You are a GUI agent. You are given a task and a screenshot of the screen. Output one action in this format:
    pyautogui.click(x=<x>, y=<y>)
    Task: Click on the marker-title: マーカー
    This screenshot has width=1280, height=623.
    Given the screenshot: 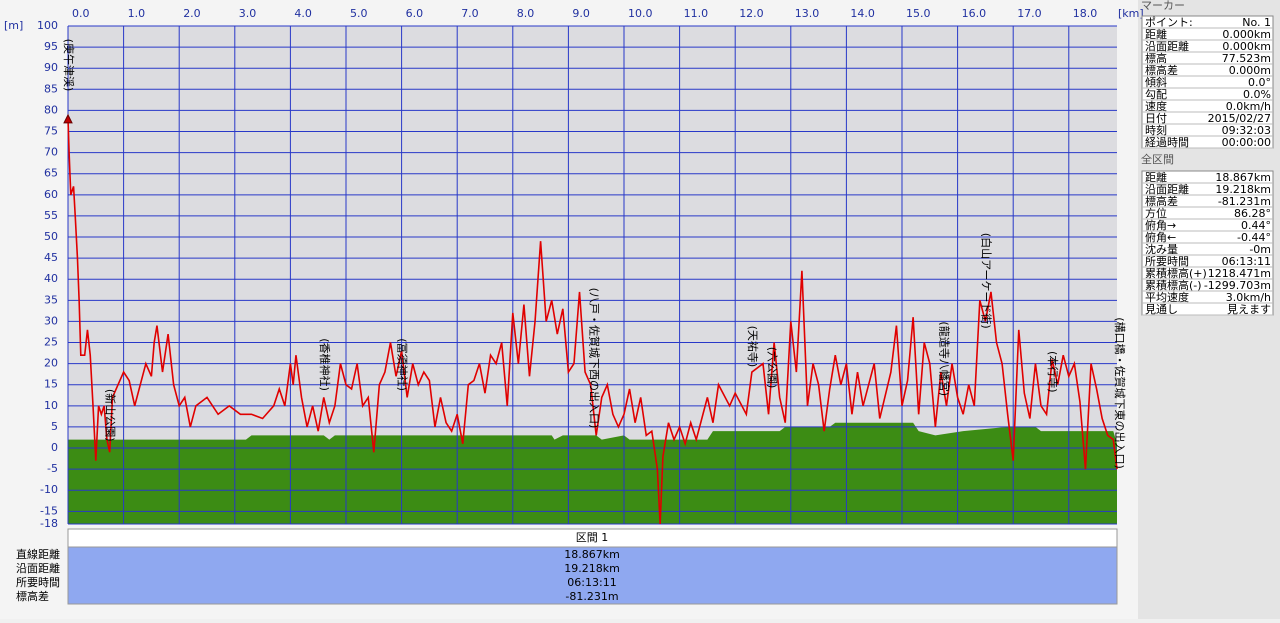 What is the action you would take?
    pyautogui.click(x=1163, y=6)
    